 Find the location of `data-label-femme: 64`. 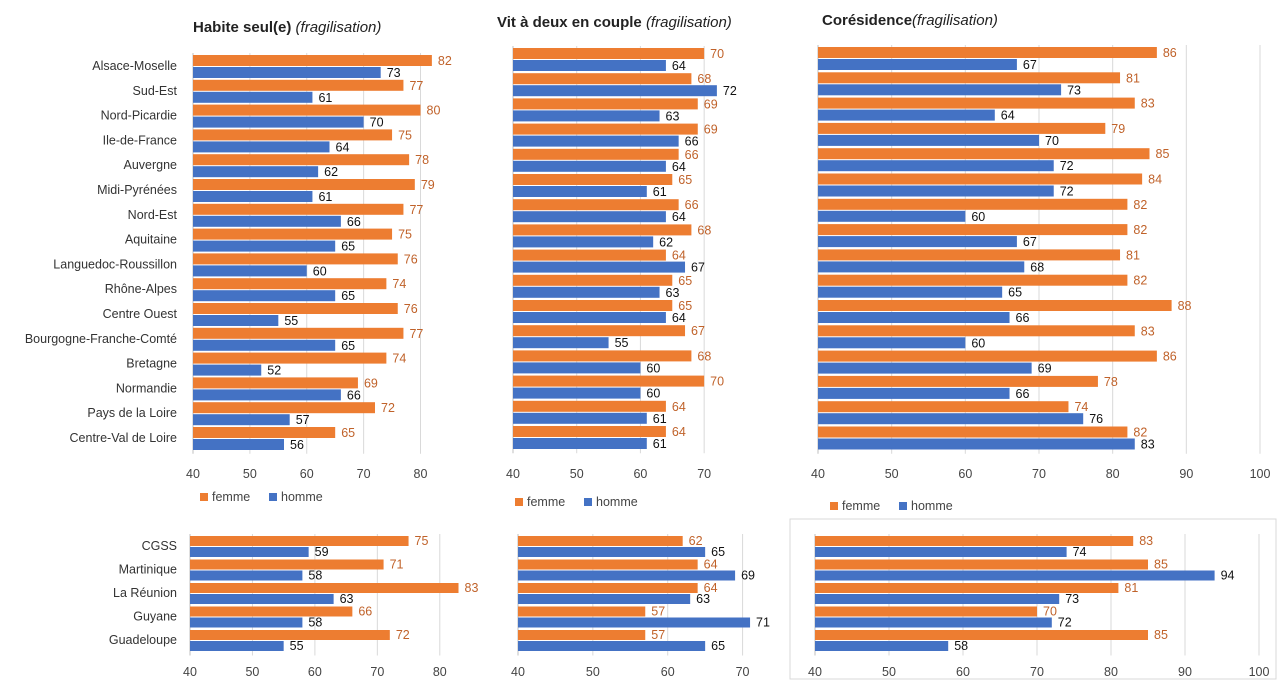

data-label-femme: 64 is located at coordinates (679, 407).